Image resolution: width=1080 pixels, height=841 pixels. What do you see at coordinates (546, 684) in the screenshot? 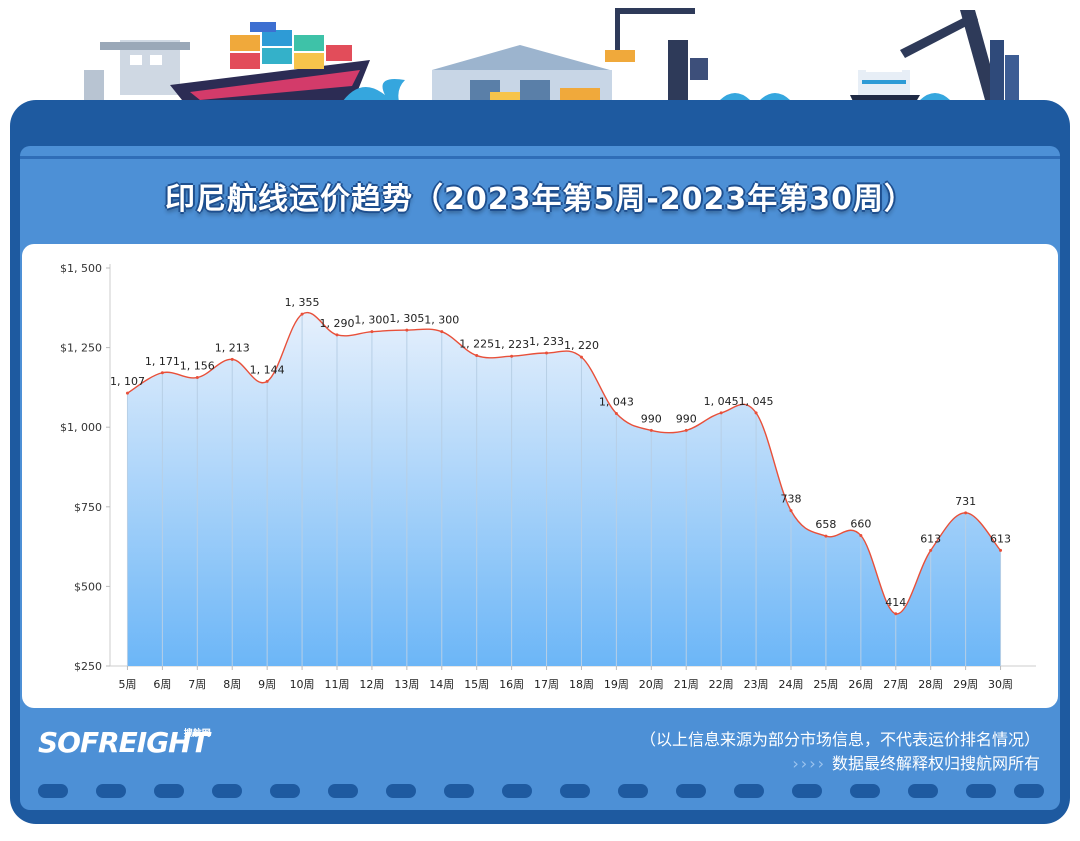
I see `x-tick-label: 17周` at bounding box center [546, 684].